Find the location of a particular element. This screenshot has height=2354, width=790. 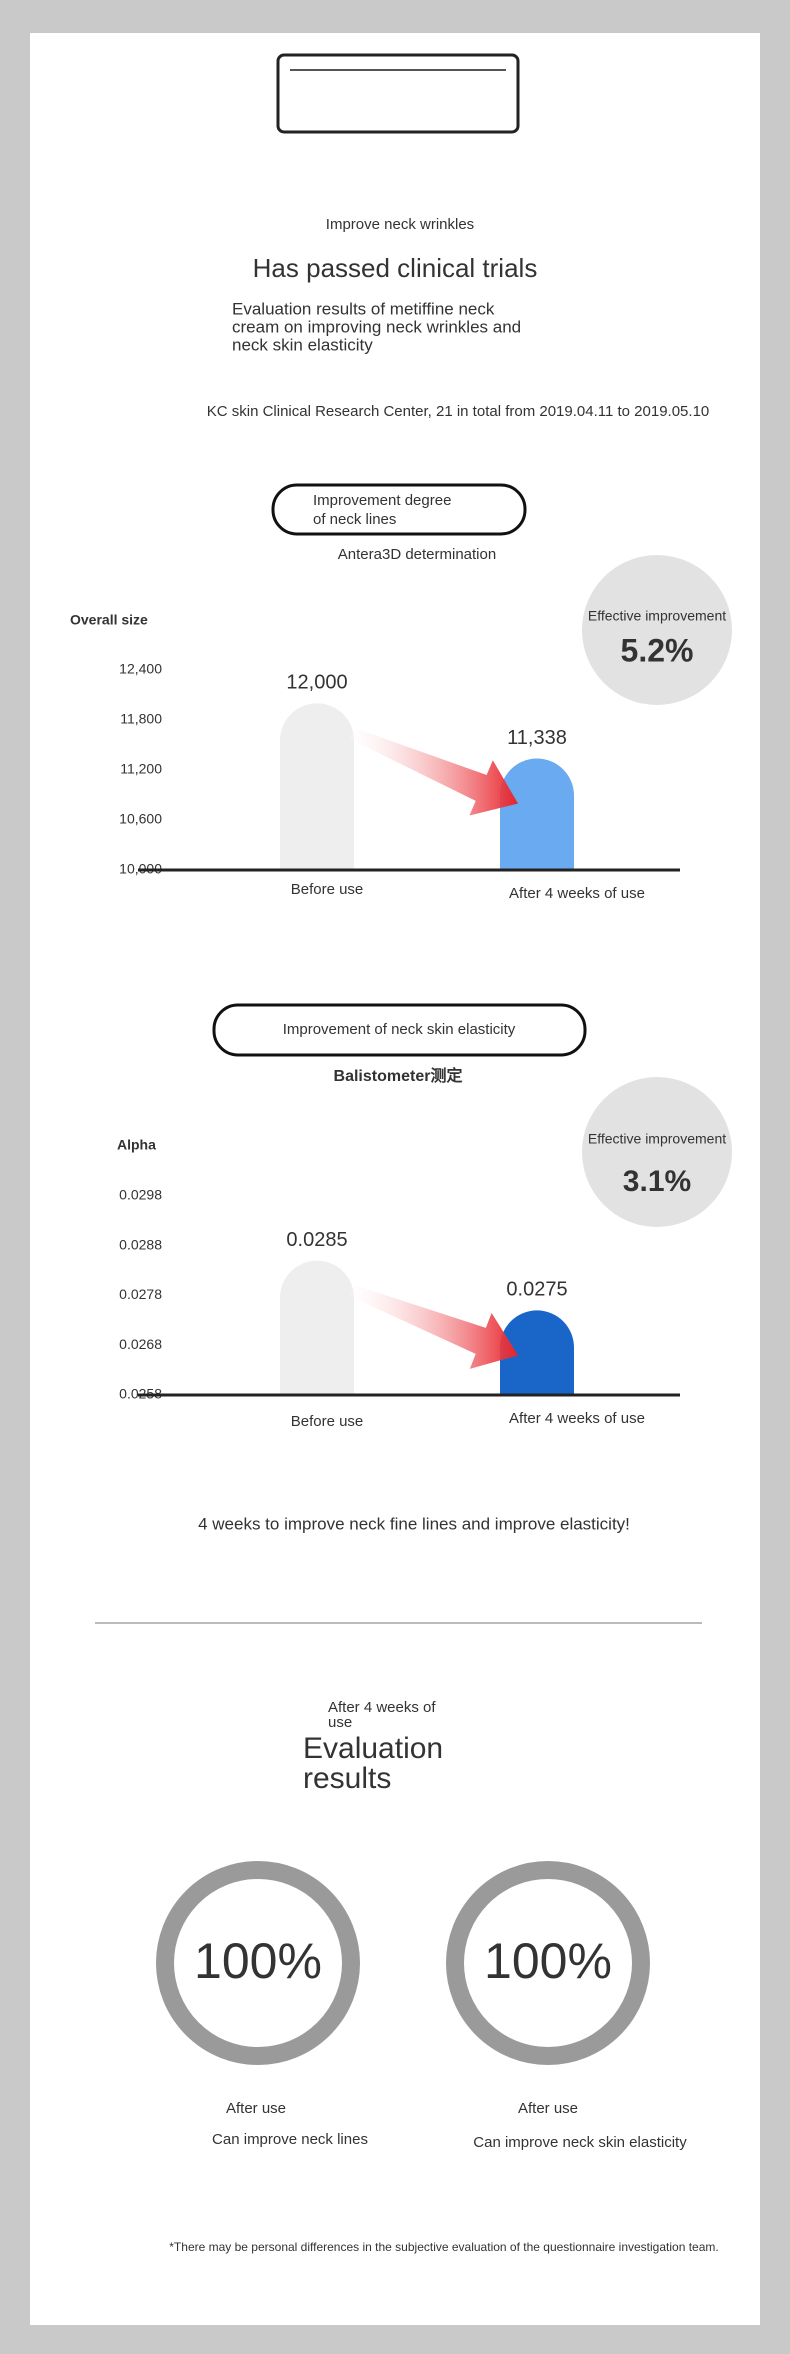

y-axis-label: Overall size is located at coordinates (109, 620).